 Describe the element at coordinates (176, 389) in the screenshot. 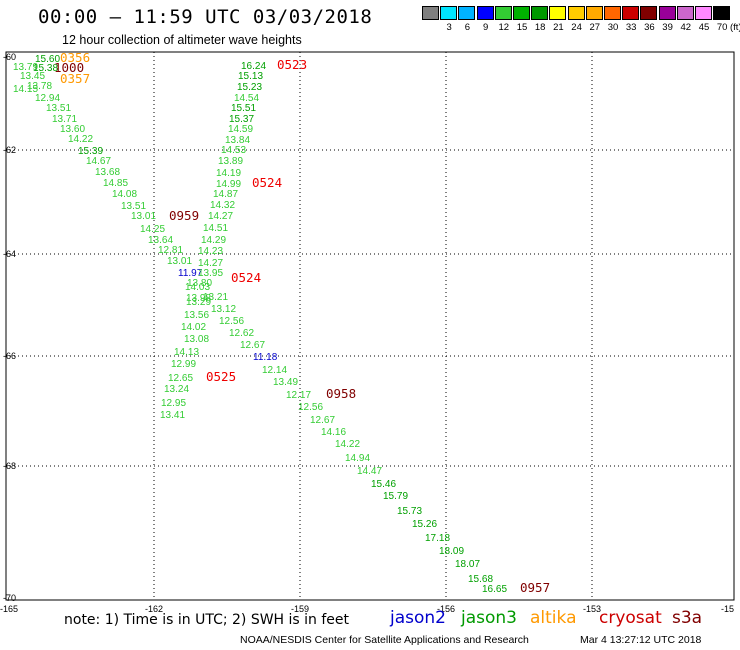

I see `wave-height-label: 13.24` at that location.